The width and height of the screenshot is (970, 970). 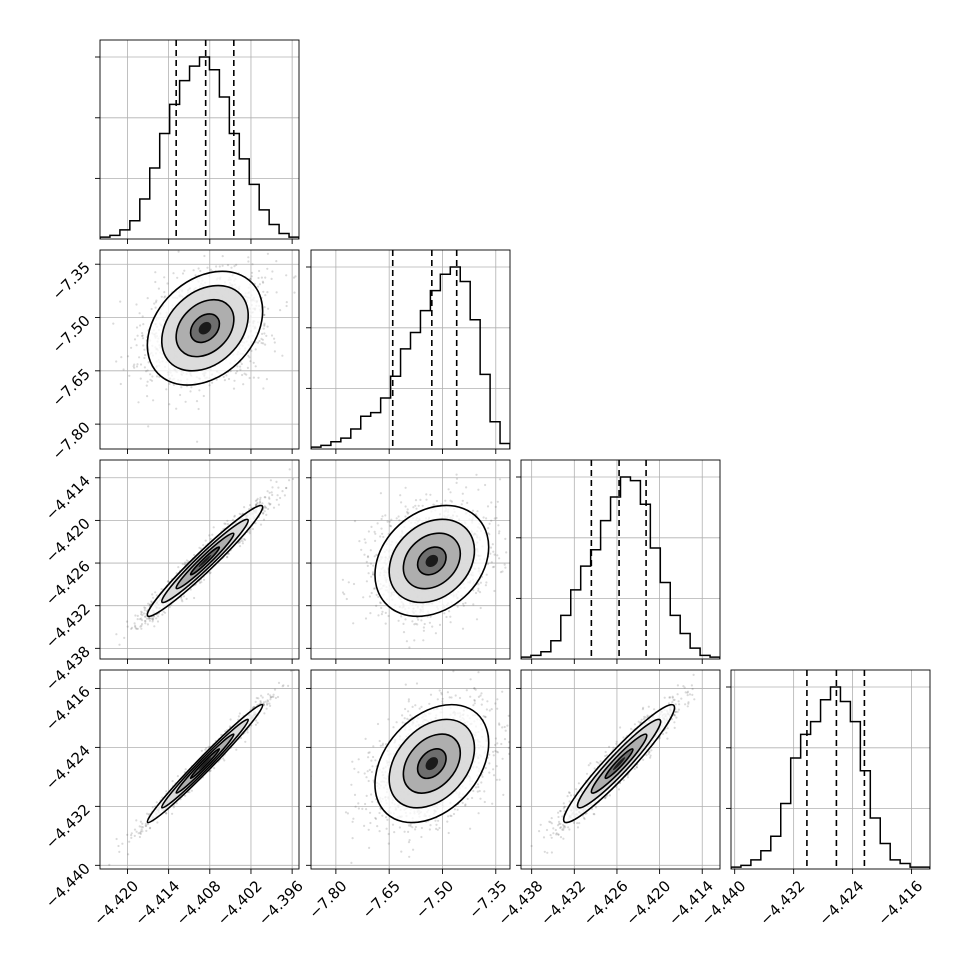 What do you see at coordinates (71, 387) in the screenshot?
I see `y-tick-label: −7.65` at bounding box center [71, 387].